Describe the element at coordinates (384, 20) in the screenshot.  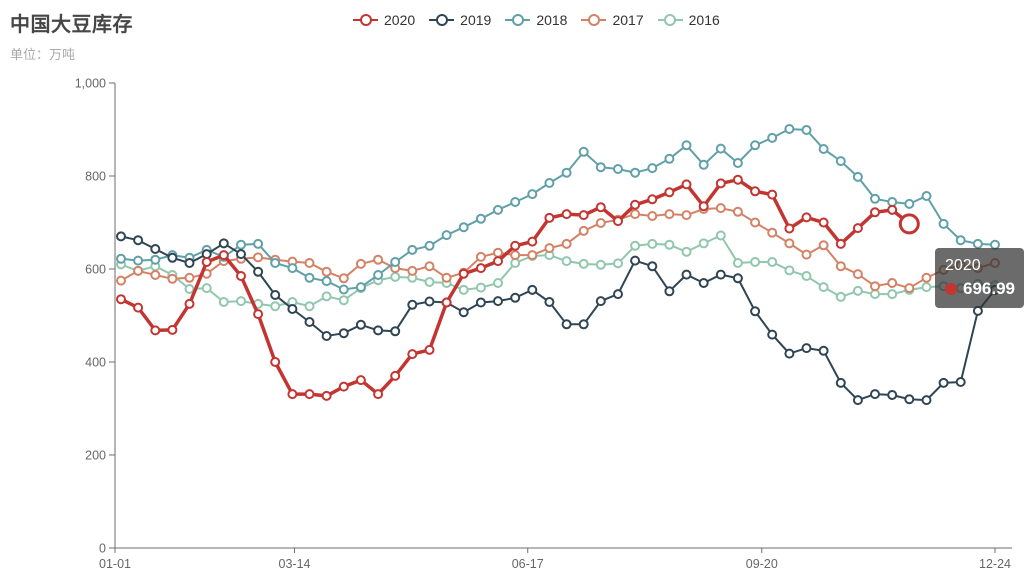
I see `legend-item-2020: 2020` at that location.